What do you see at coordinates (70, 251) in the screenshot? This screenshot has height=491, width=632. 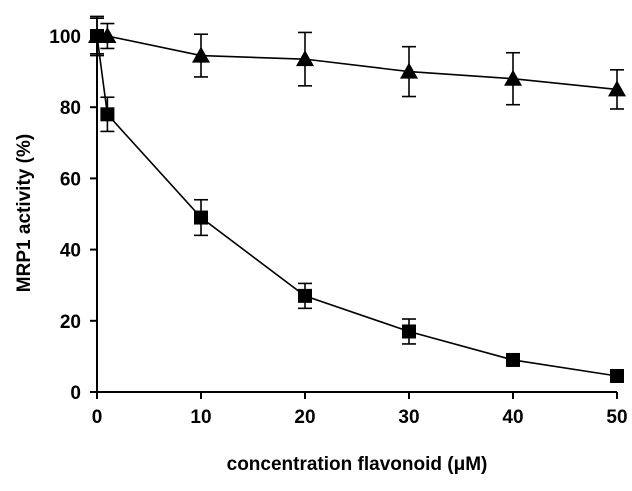 I see `y-tick-label: 40` at bounding box center [70, 251].